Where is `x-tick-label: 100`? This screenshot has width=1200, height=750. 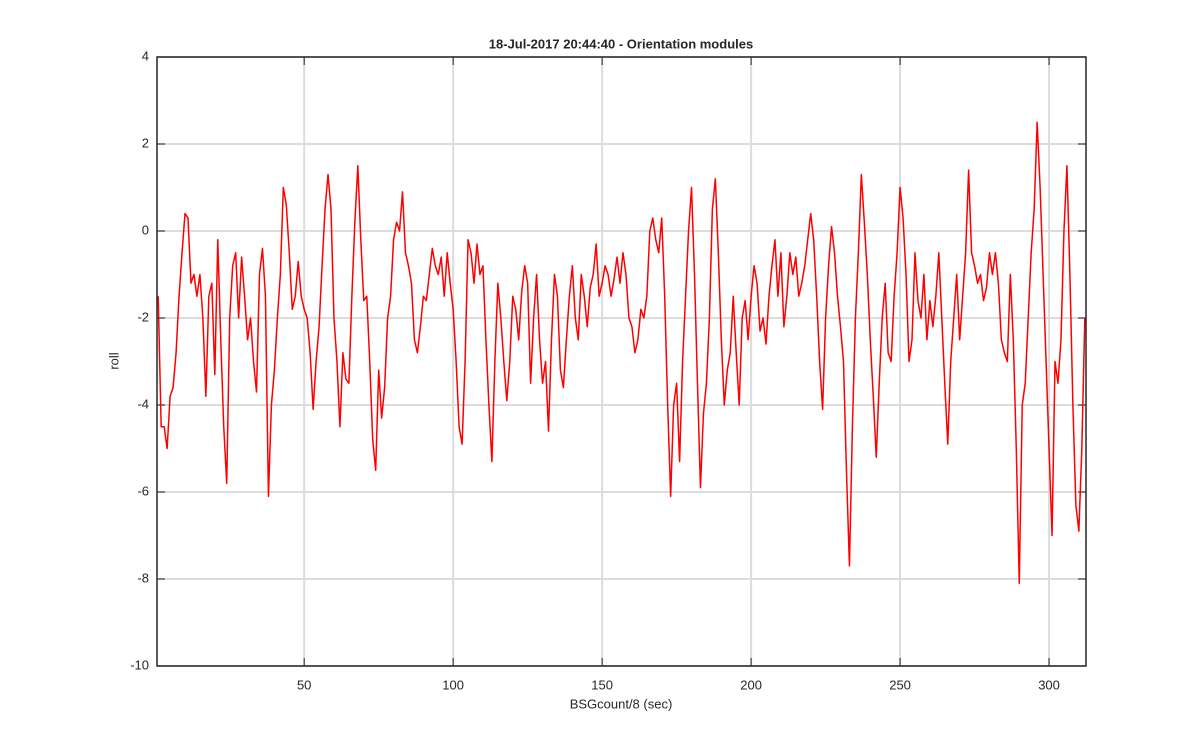
x-tick-label: 100 is located at coordinates (453, 684).